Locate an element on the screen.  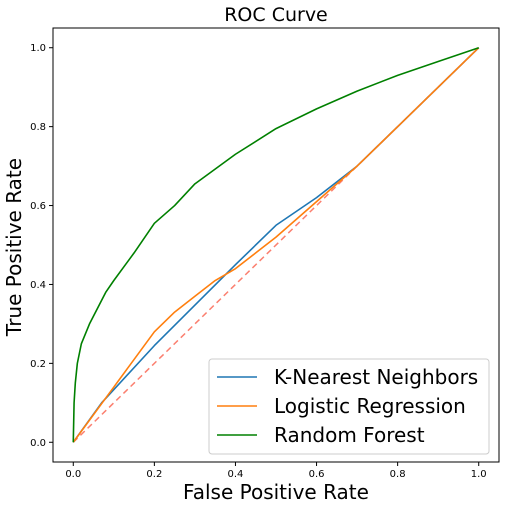
x-tick-label: 0.6 is located at coordinates (317, 474).